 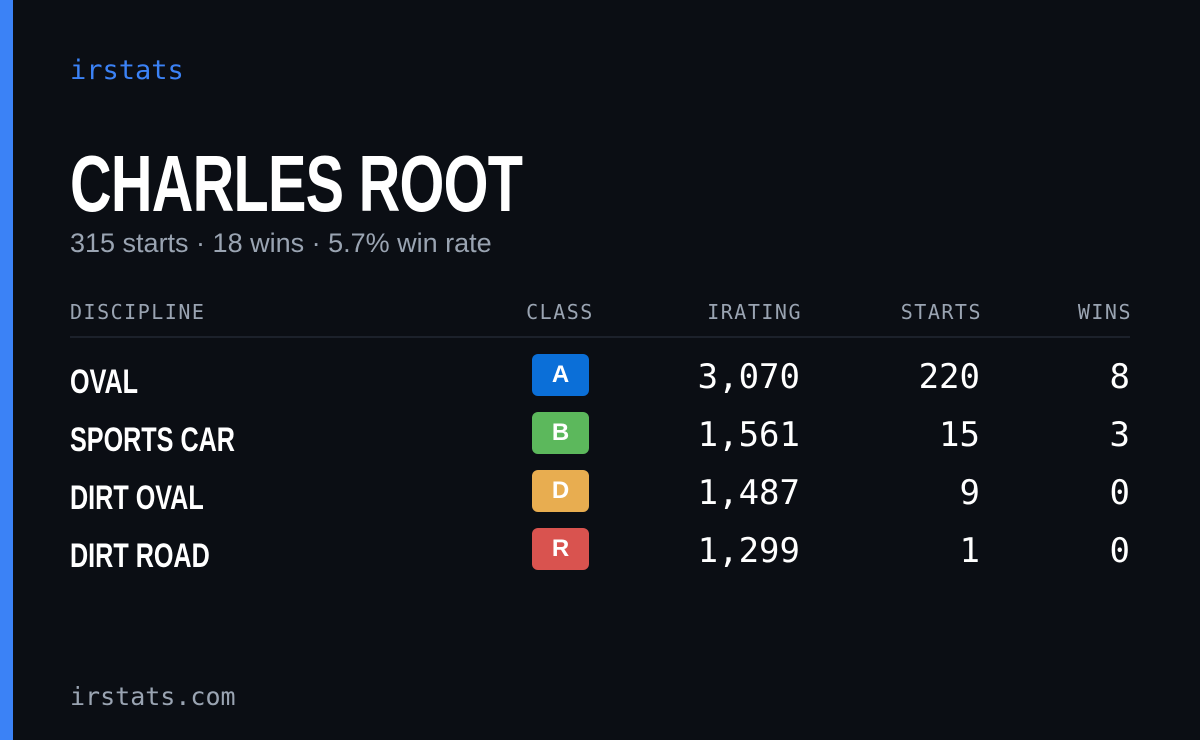 I want to click on discipline: DIRT ROAD, so click(x=140, y=556).